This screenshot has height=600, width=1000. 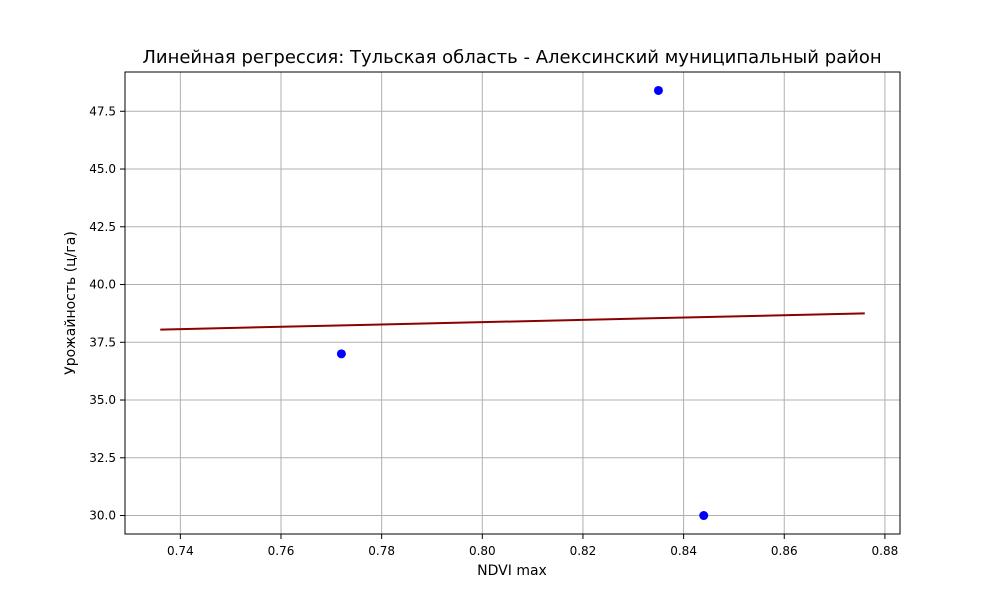 What do you see at coordinates (102, 169) in the screenshot?
I see `y-tick-label: 45.0` at bounding box center [102, 169].